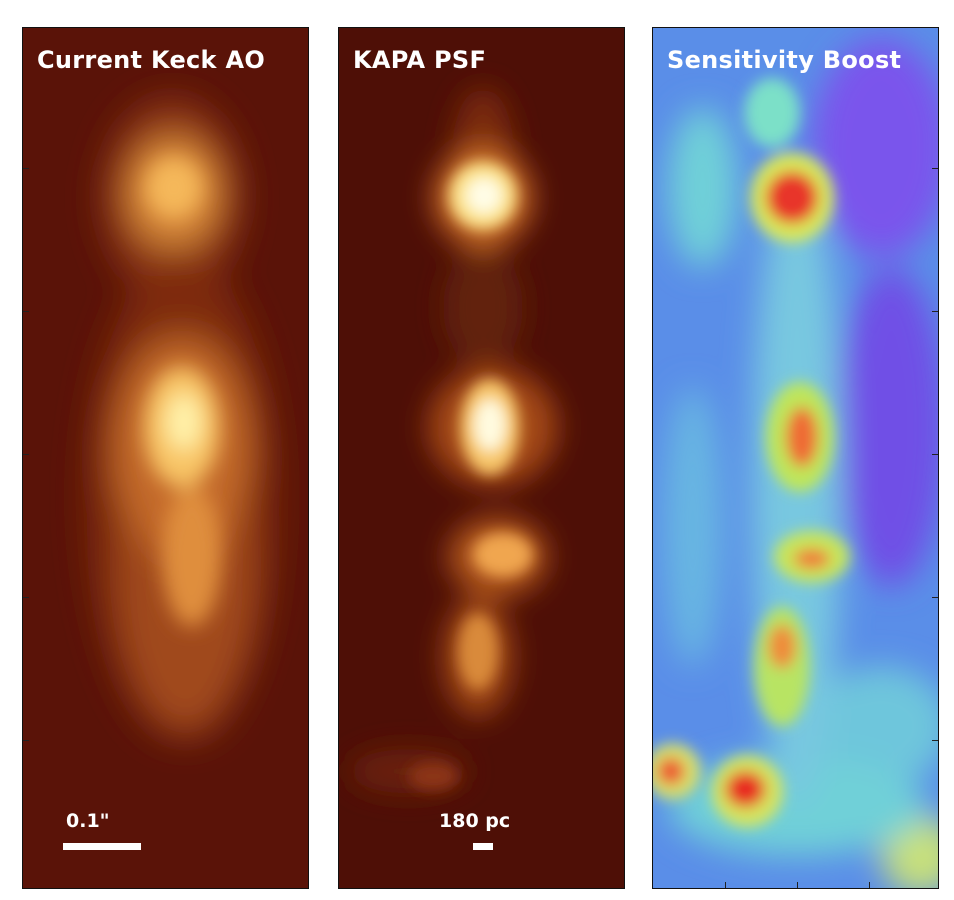 The height and width of the screenshot is (900, 954). I want to click on scale-bar-label: 180 pc, so click(475, 821).